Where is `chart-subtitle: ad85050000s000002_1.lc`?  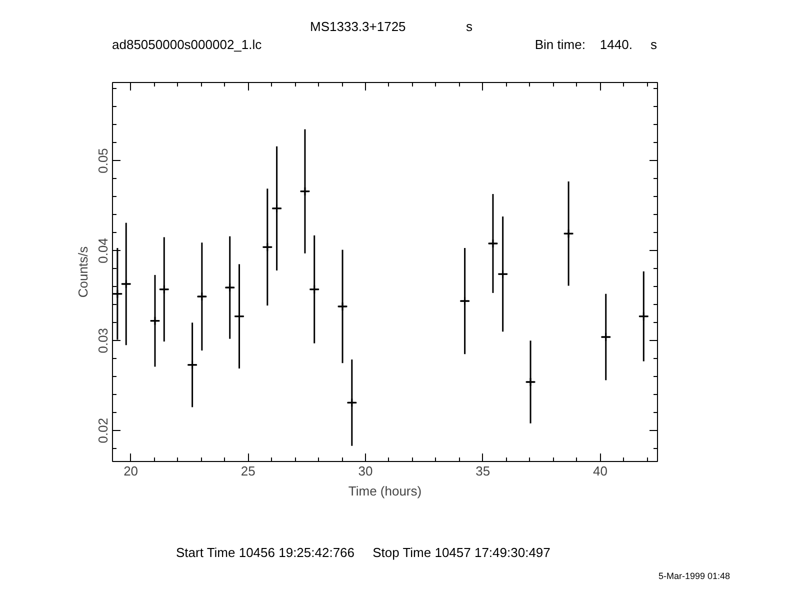
chart-subtitle: ad85050000s000002_1.lc is located at coordinates (187, 45).